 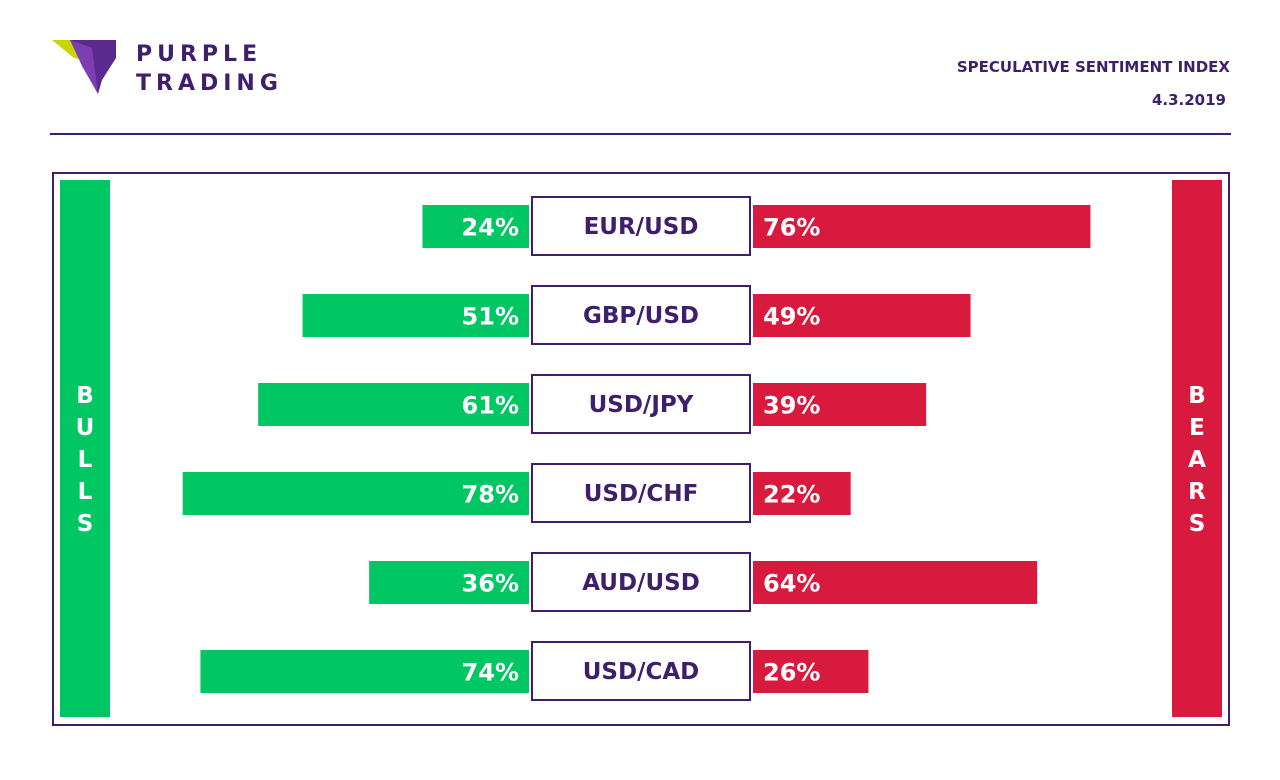 I want to click on pair-label: GBP/USD, so click(x=641, y=316).